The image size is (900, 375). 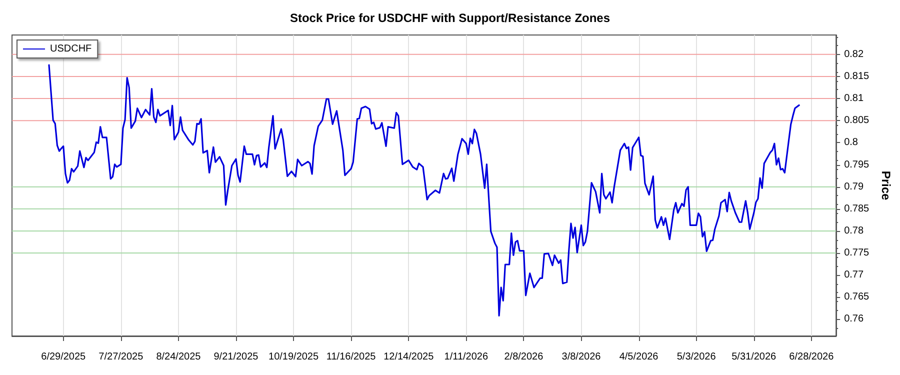 What do you see at coordinates (854, 186) in the screenshot?
I see `y-tick-label: 0.79` at bounding box center [854, 186].